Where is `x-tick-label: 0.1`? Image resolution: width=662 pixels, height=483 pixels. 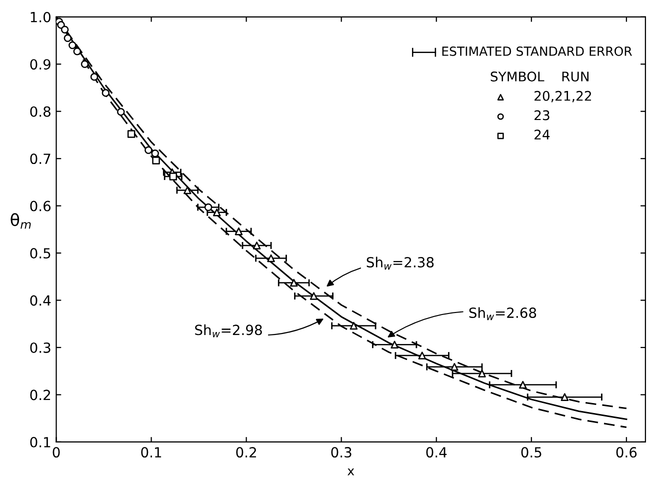 x-tick-label: 0.1 is located at coordinates (151, 452).